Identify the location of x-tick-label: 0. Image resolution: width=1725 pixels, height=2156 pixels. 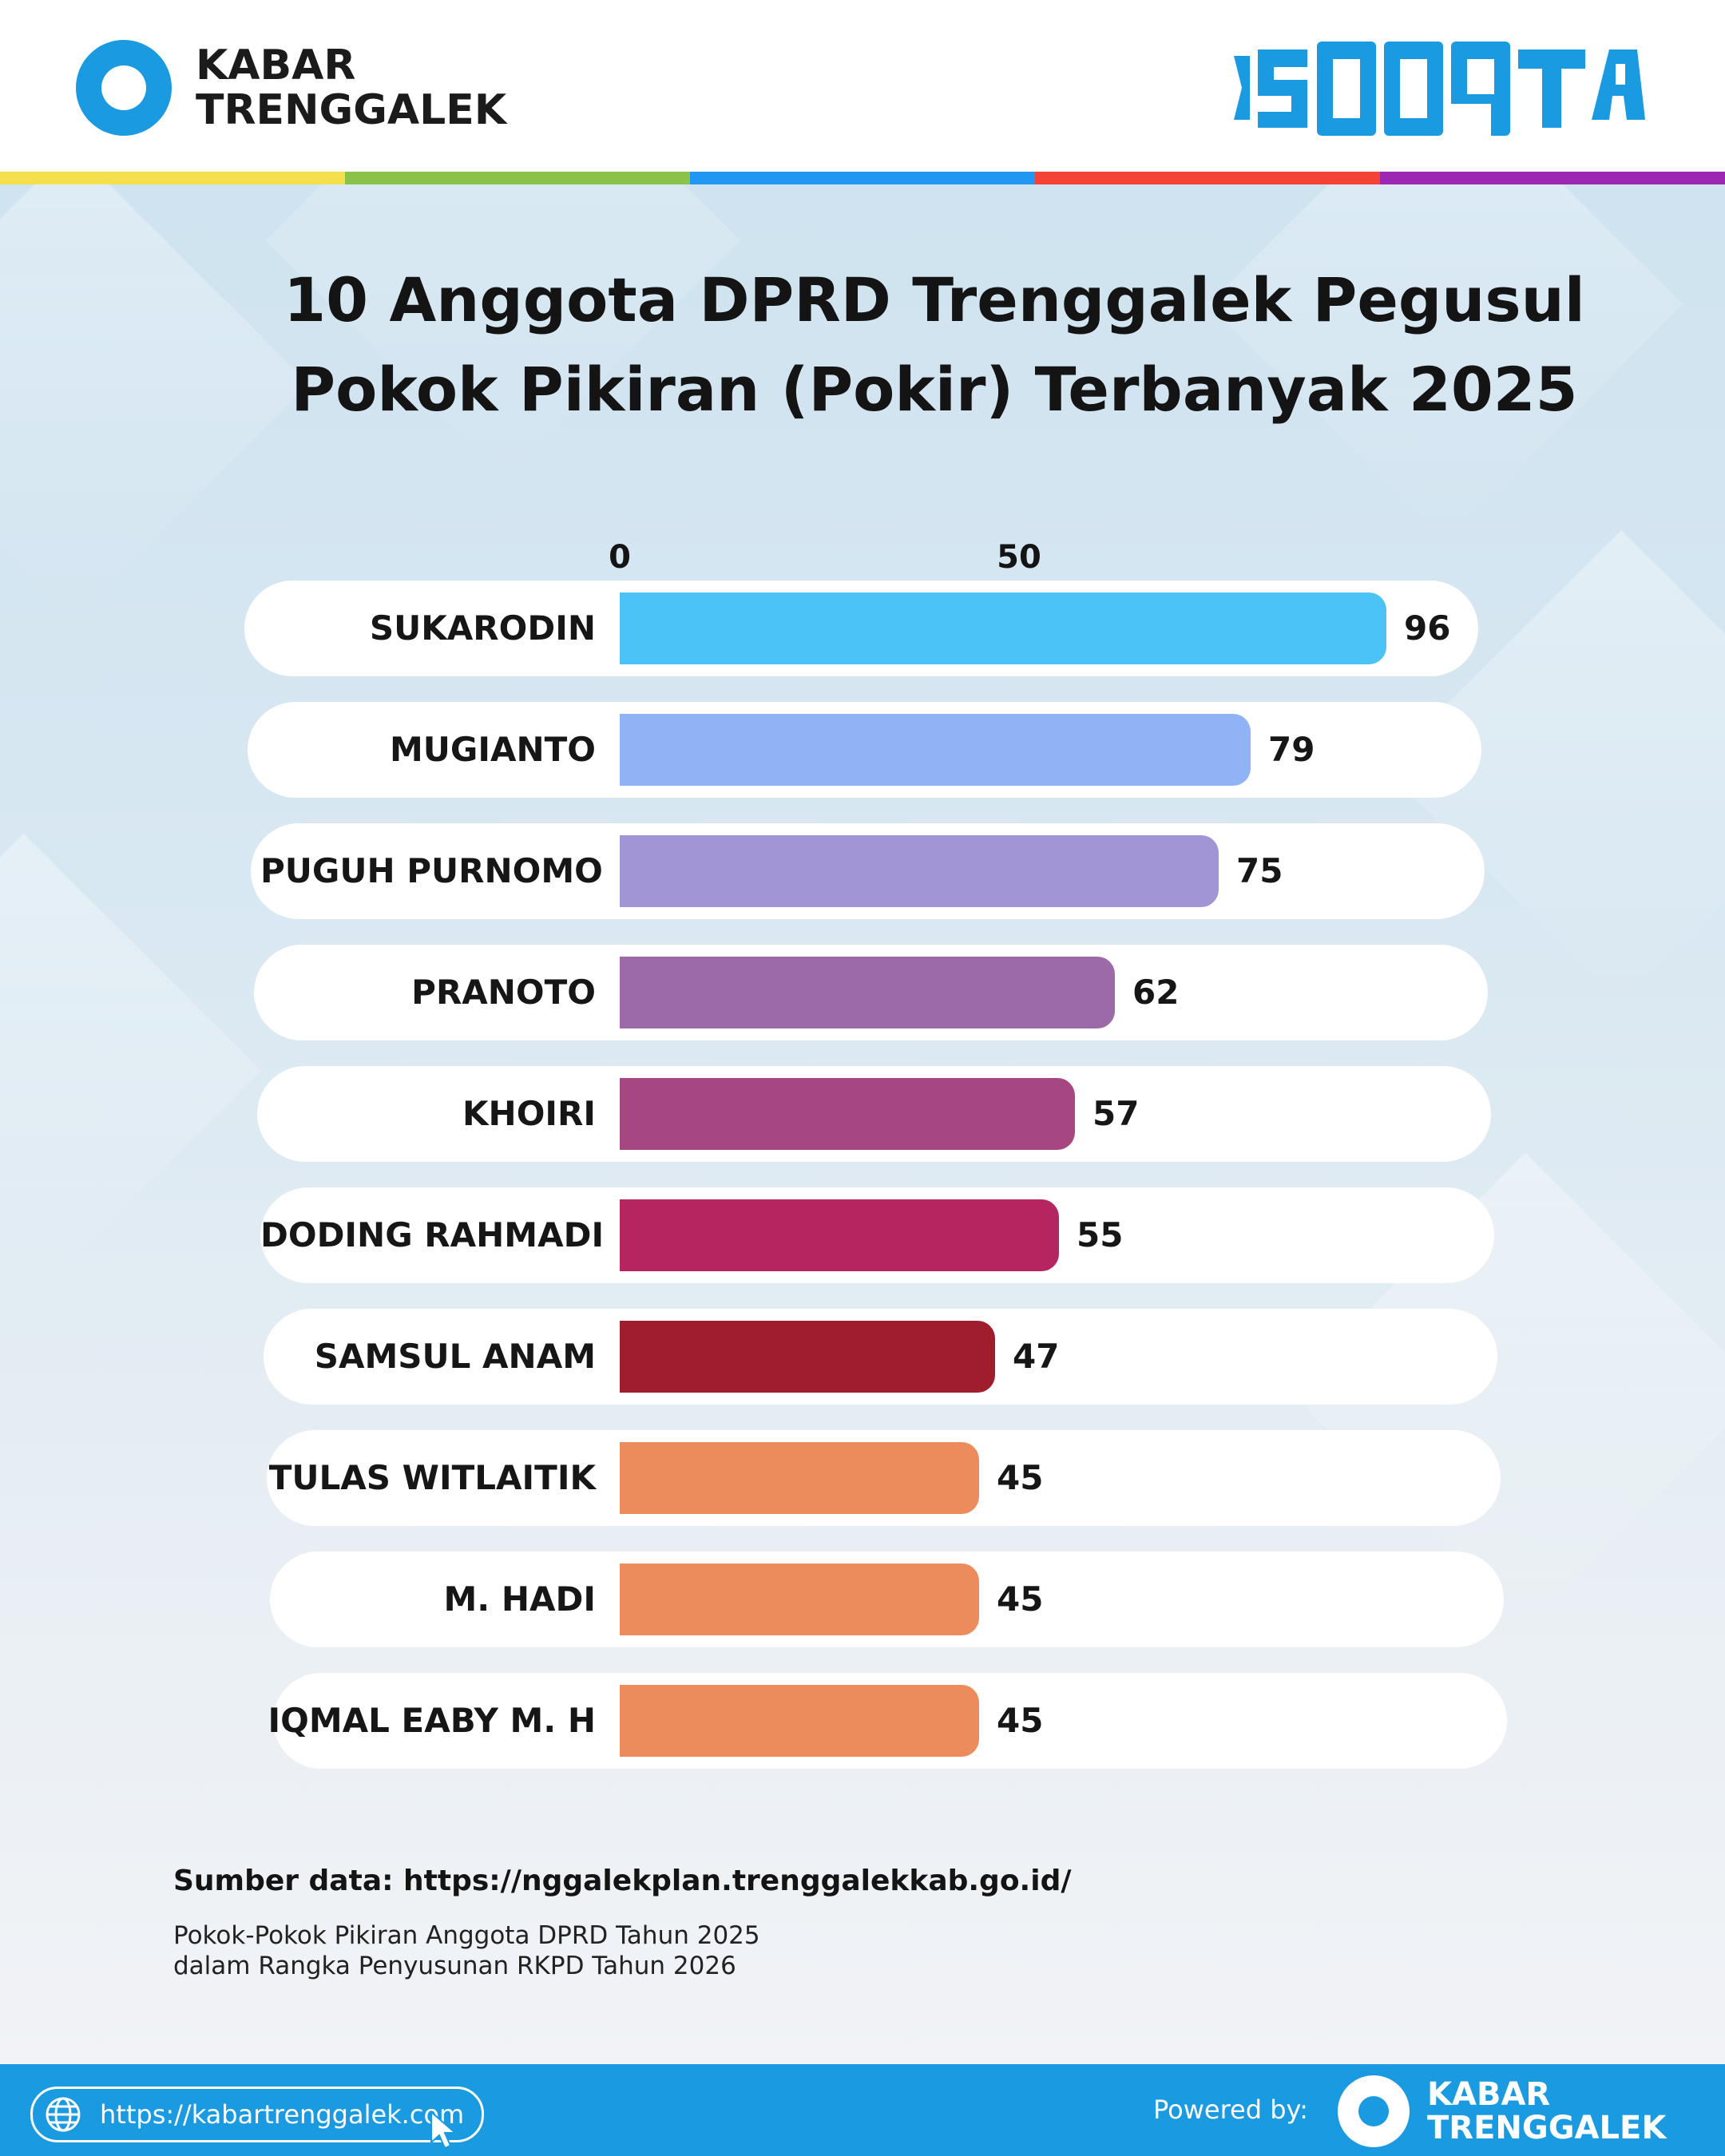
(620, 557).